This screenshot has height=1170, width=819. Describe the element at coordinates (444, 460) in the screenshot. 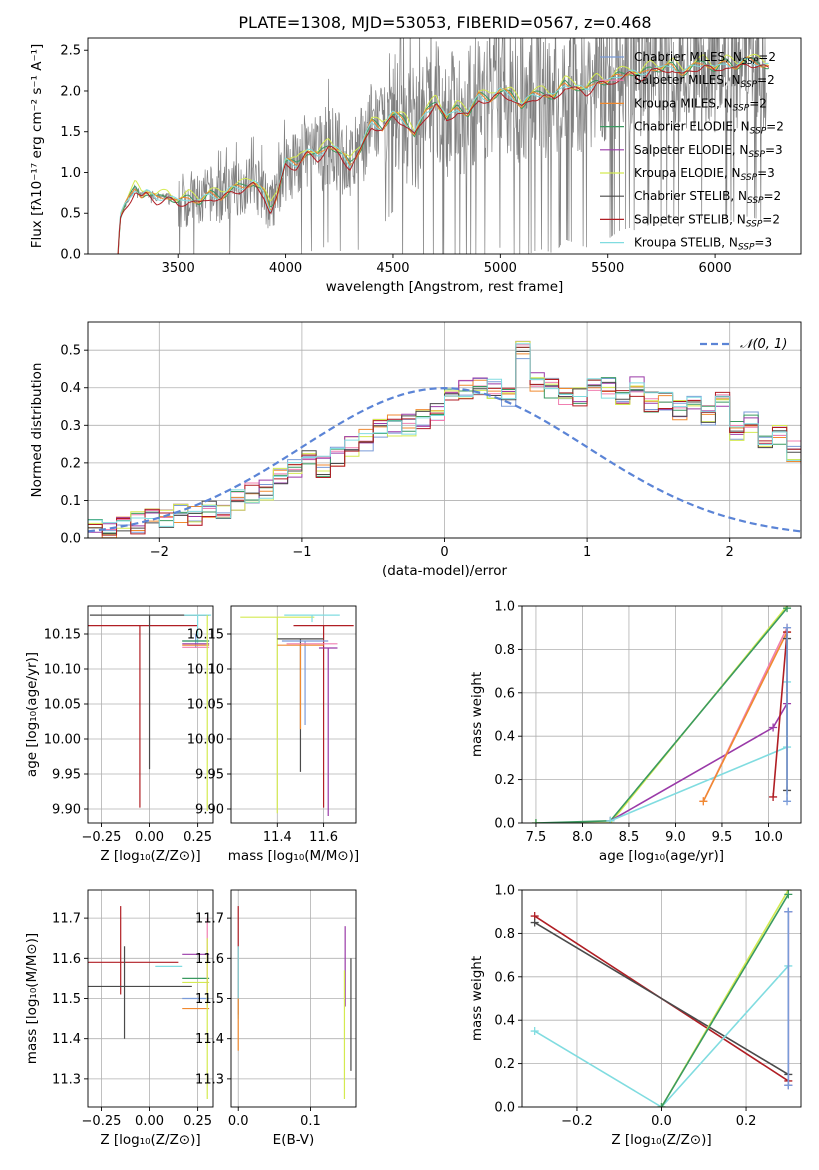

I see `normal-curve` at that location.